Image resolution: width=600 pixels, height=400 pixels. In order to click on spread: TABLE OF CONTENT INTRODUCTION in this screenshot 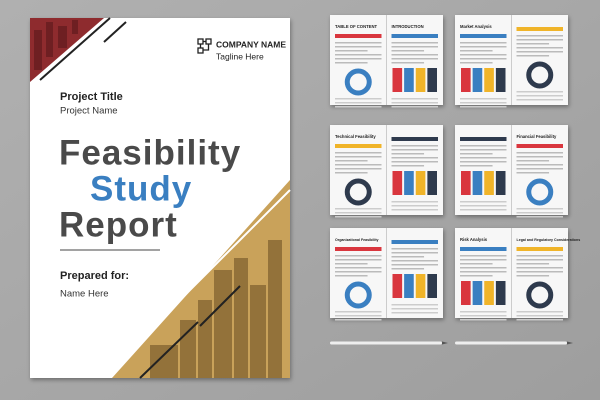, I will do `click(386, 61)`.